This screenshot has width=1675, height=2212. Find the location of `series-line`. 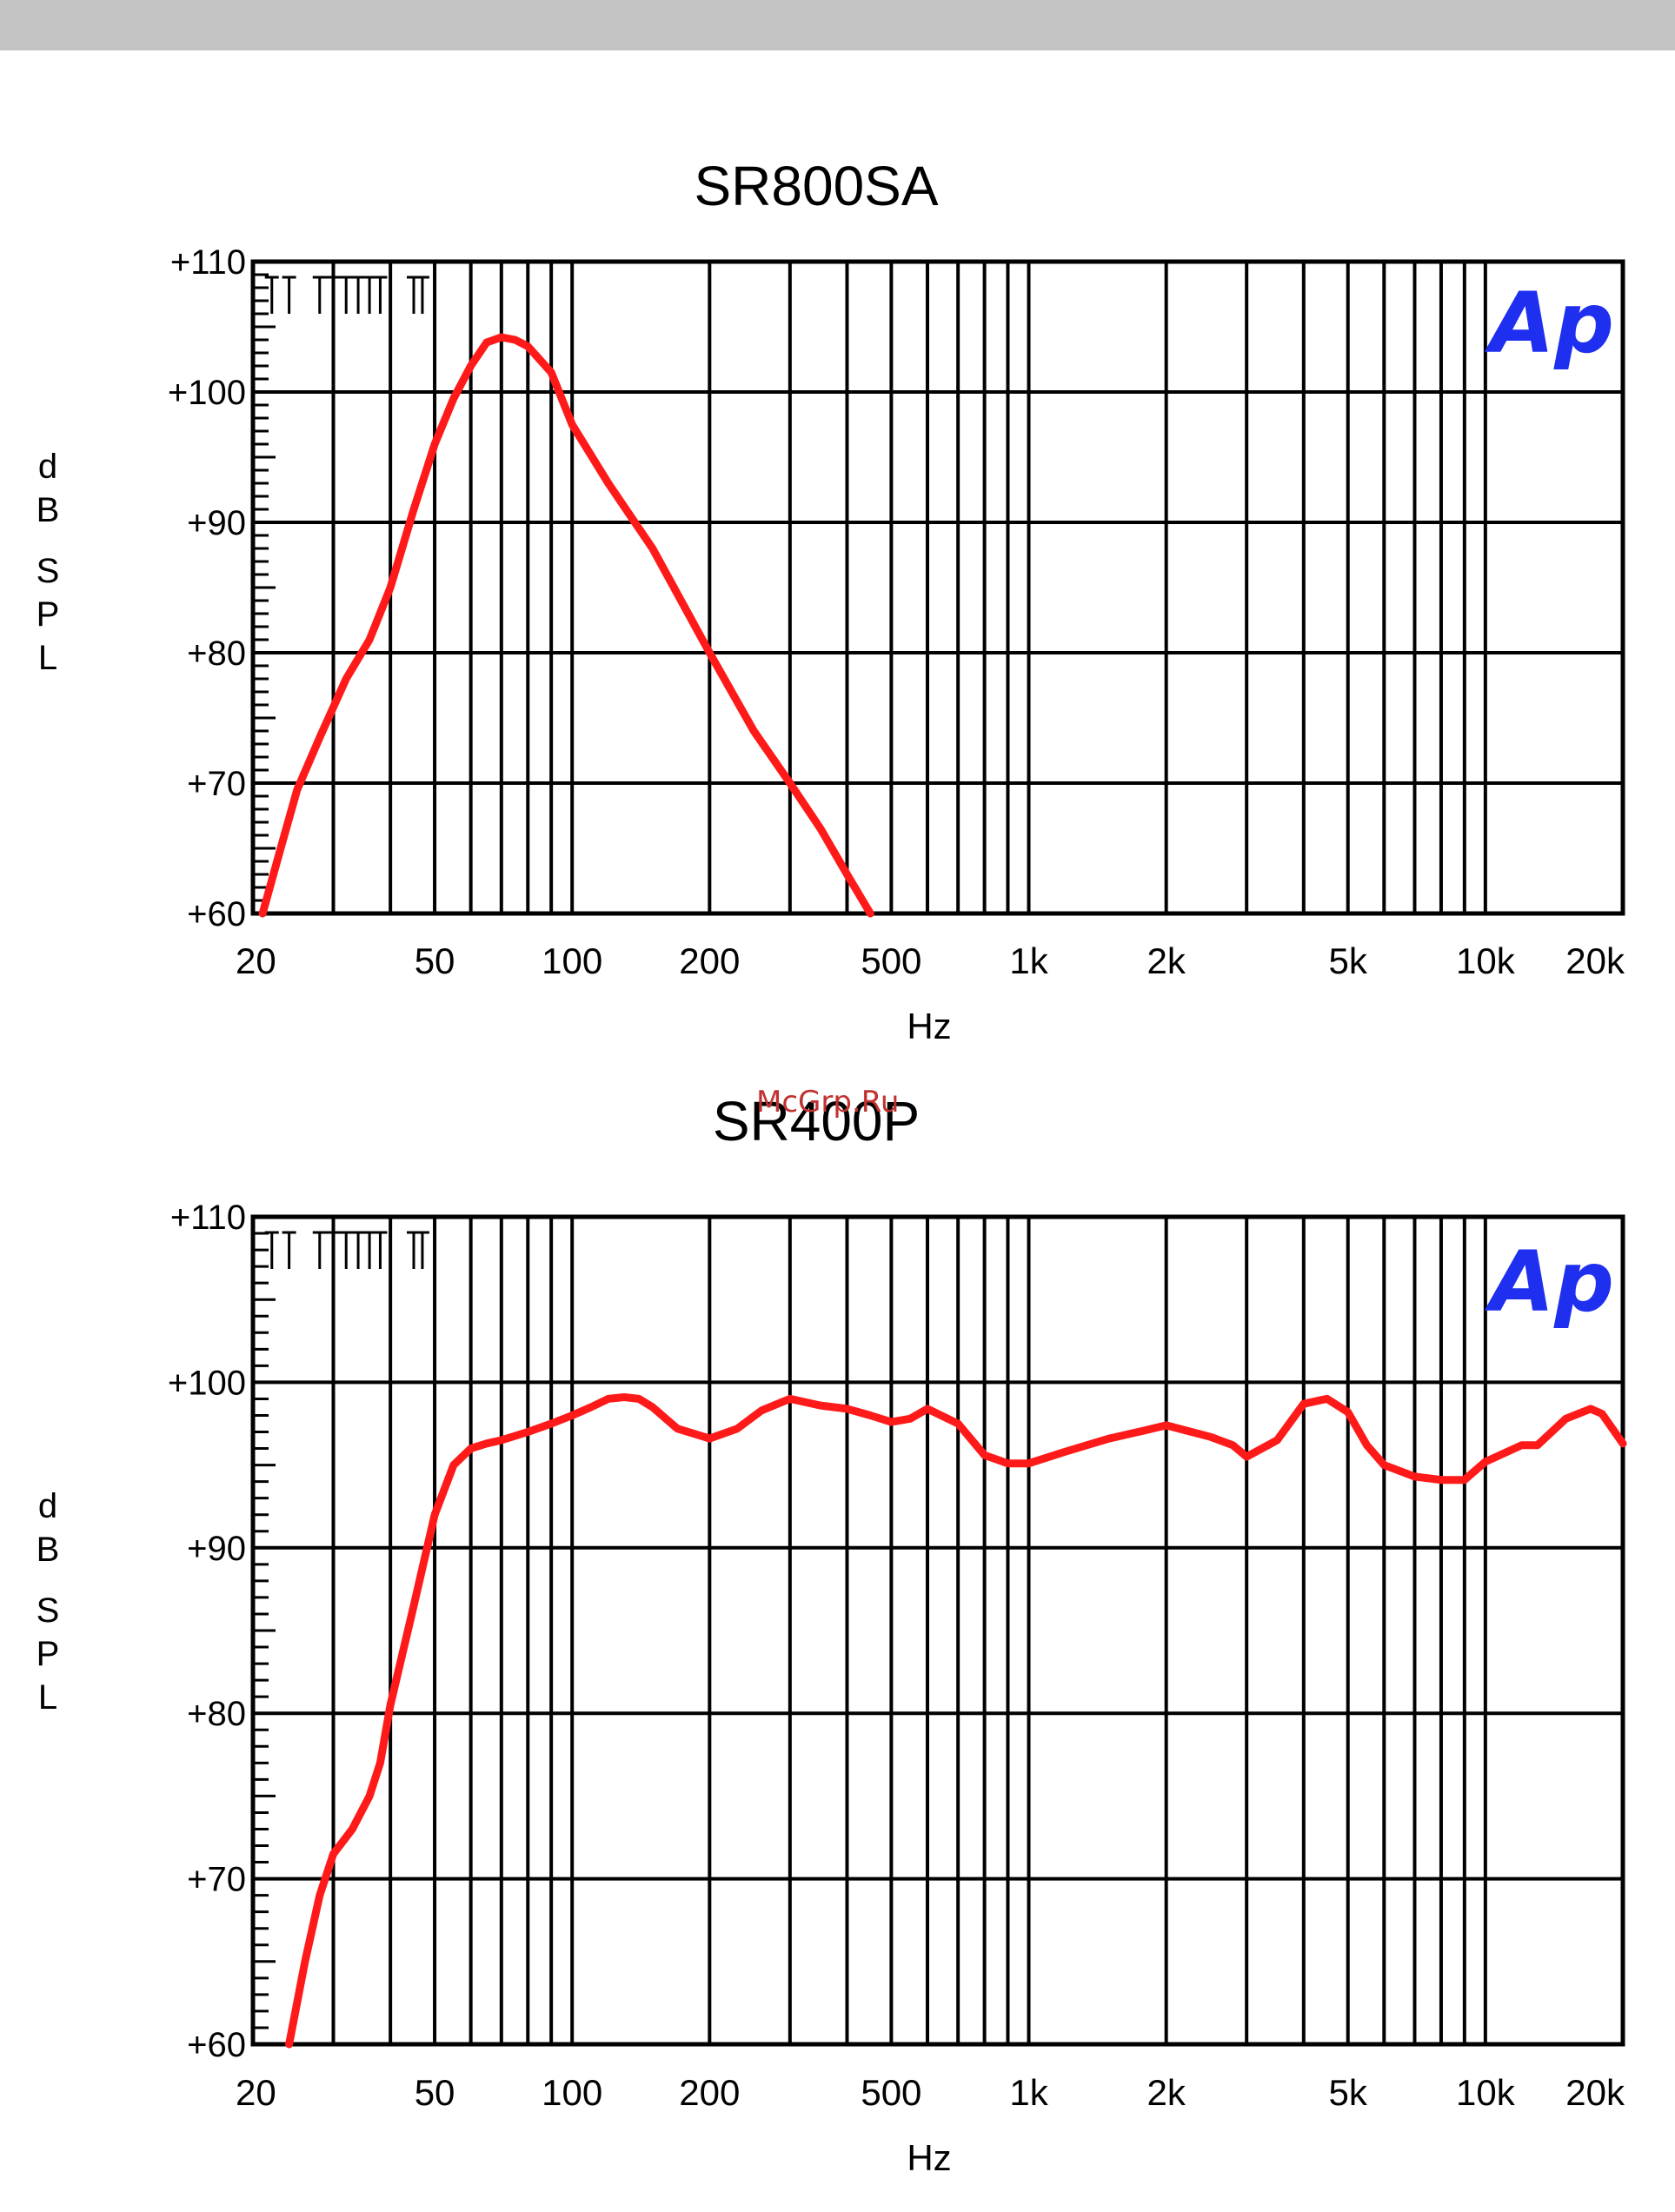

series-line is located at coordinates (566, 625).